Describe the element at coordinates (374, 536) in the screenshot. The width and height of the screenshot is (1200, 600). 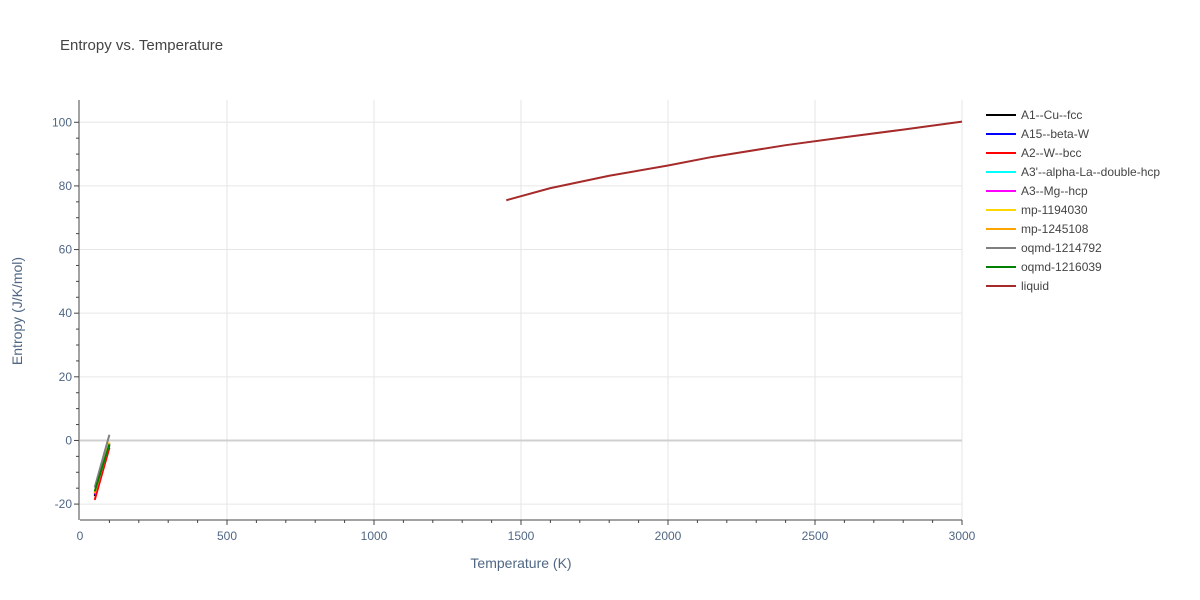
I see `x-tick-label: 1000` at that location.